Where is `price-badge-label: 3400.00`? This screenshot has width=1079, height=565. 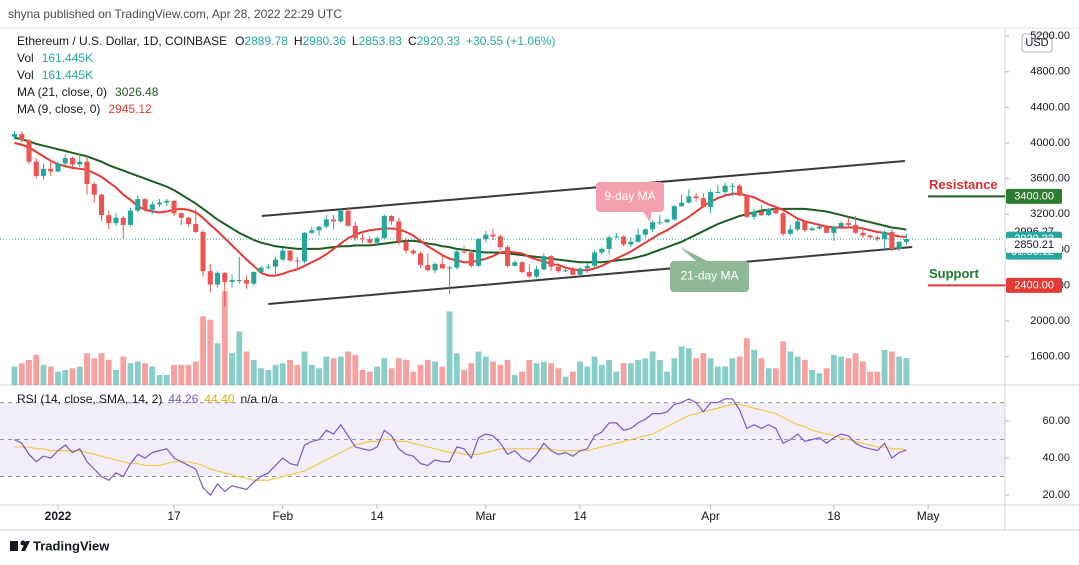 price-badge-label: 3400.00 is located at coordinates (1034, 196).